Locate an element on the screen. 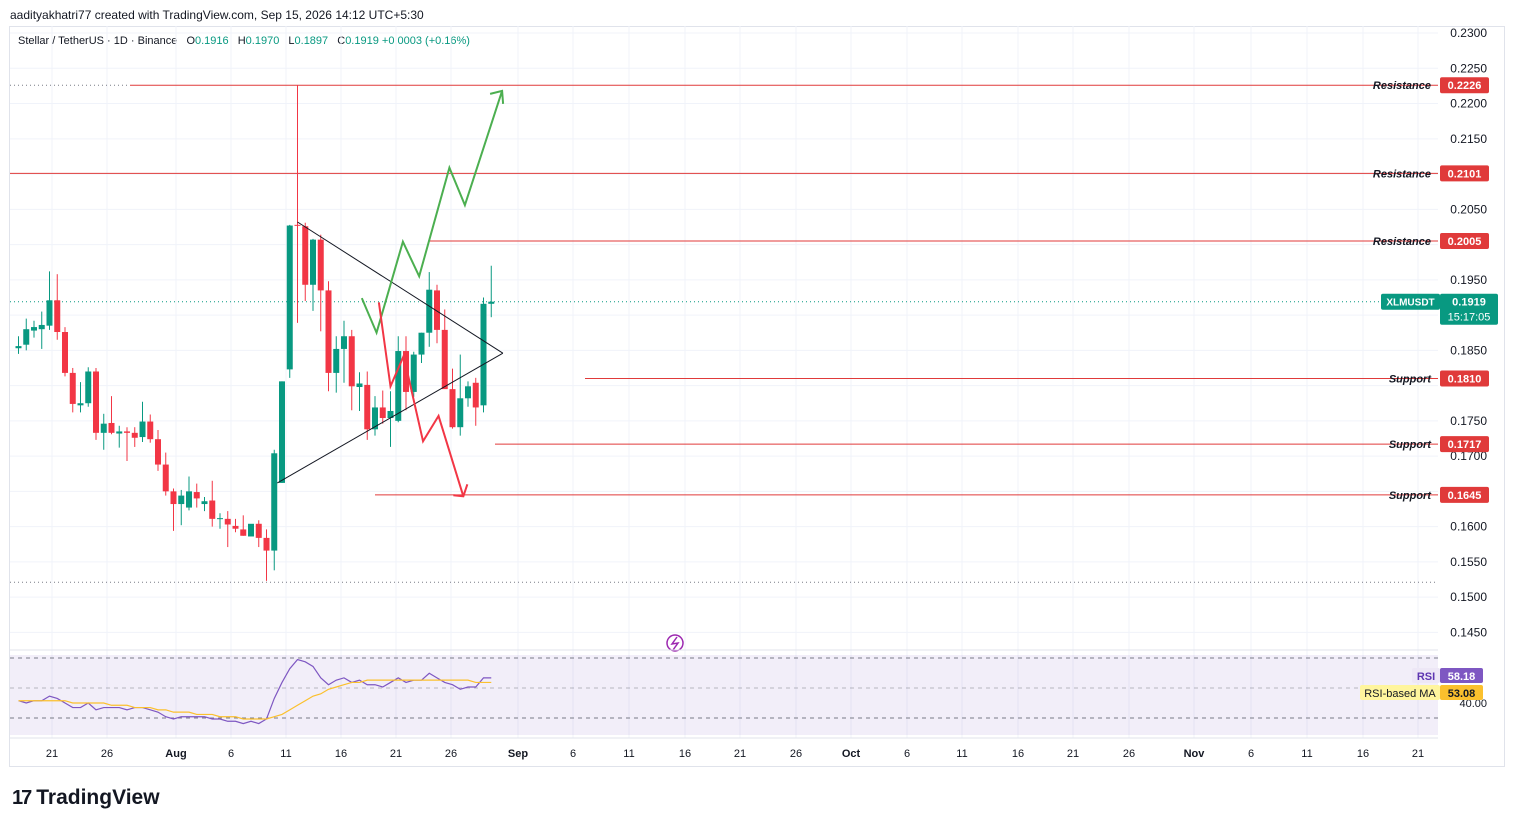 This screenshot has width=1515, height=827. rsi-ma-label: RSI-based MA is located at coordinates (1400, 694).